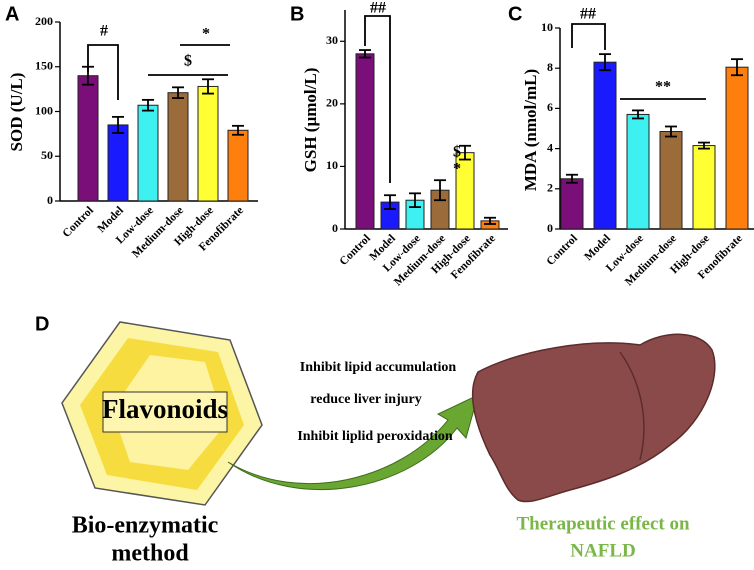 The height and width of the screenshot is (570, 754). What do you see at coordinates (550, 188) in the screenshot?
I see `y-tick-label: 2` at bounding box center [550, 188].